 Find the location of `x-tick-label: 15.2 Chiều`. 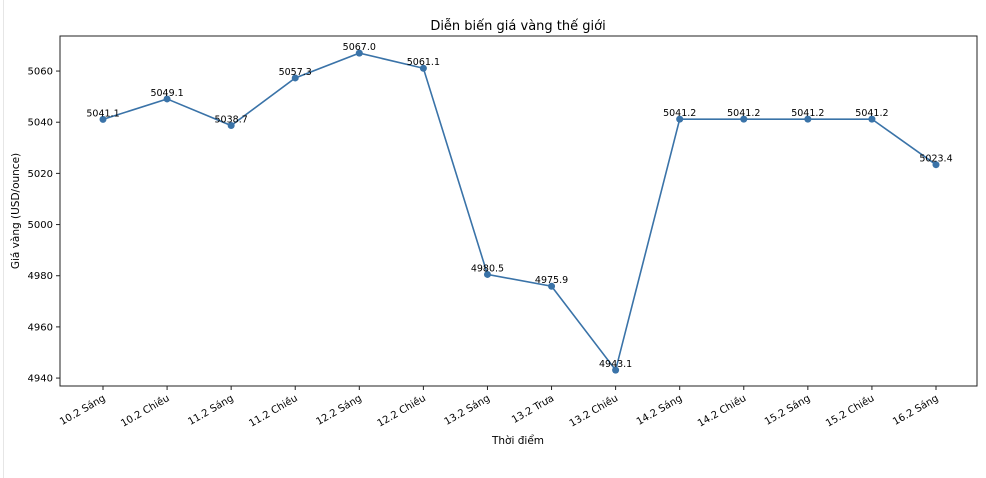

x-tick-label: 15.2 Chiều is located at coordinates (850, 410).